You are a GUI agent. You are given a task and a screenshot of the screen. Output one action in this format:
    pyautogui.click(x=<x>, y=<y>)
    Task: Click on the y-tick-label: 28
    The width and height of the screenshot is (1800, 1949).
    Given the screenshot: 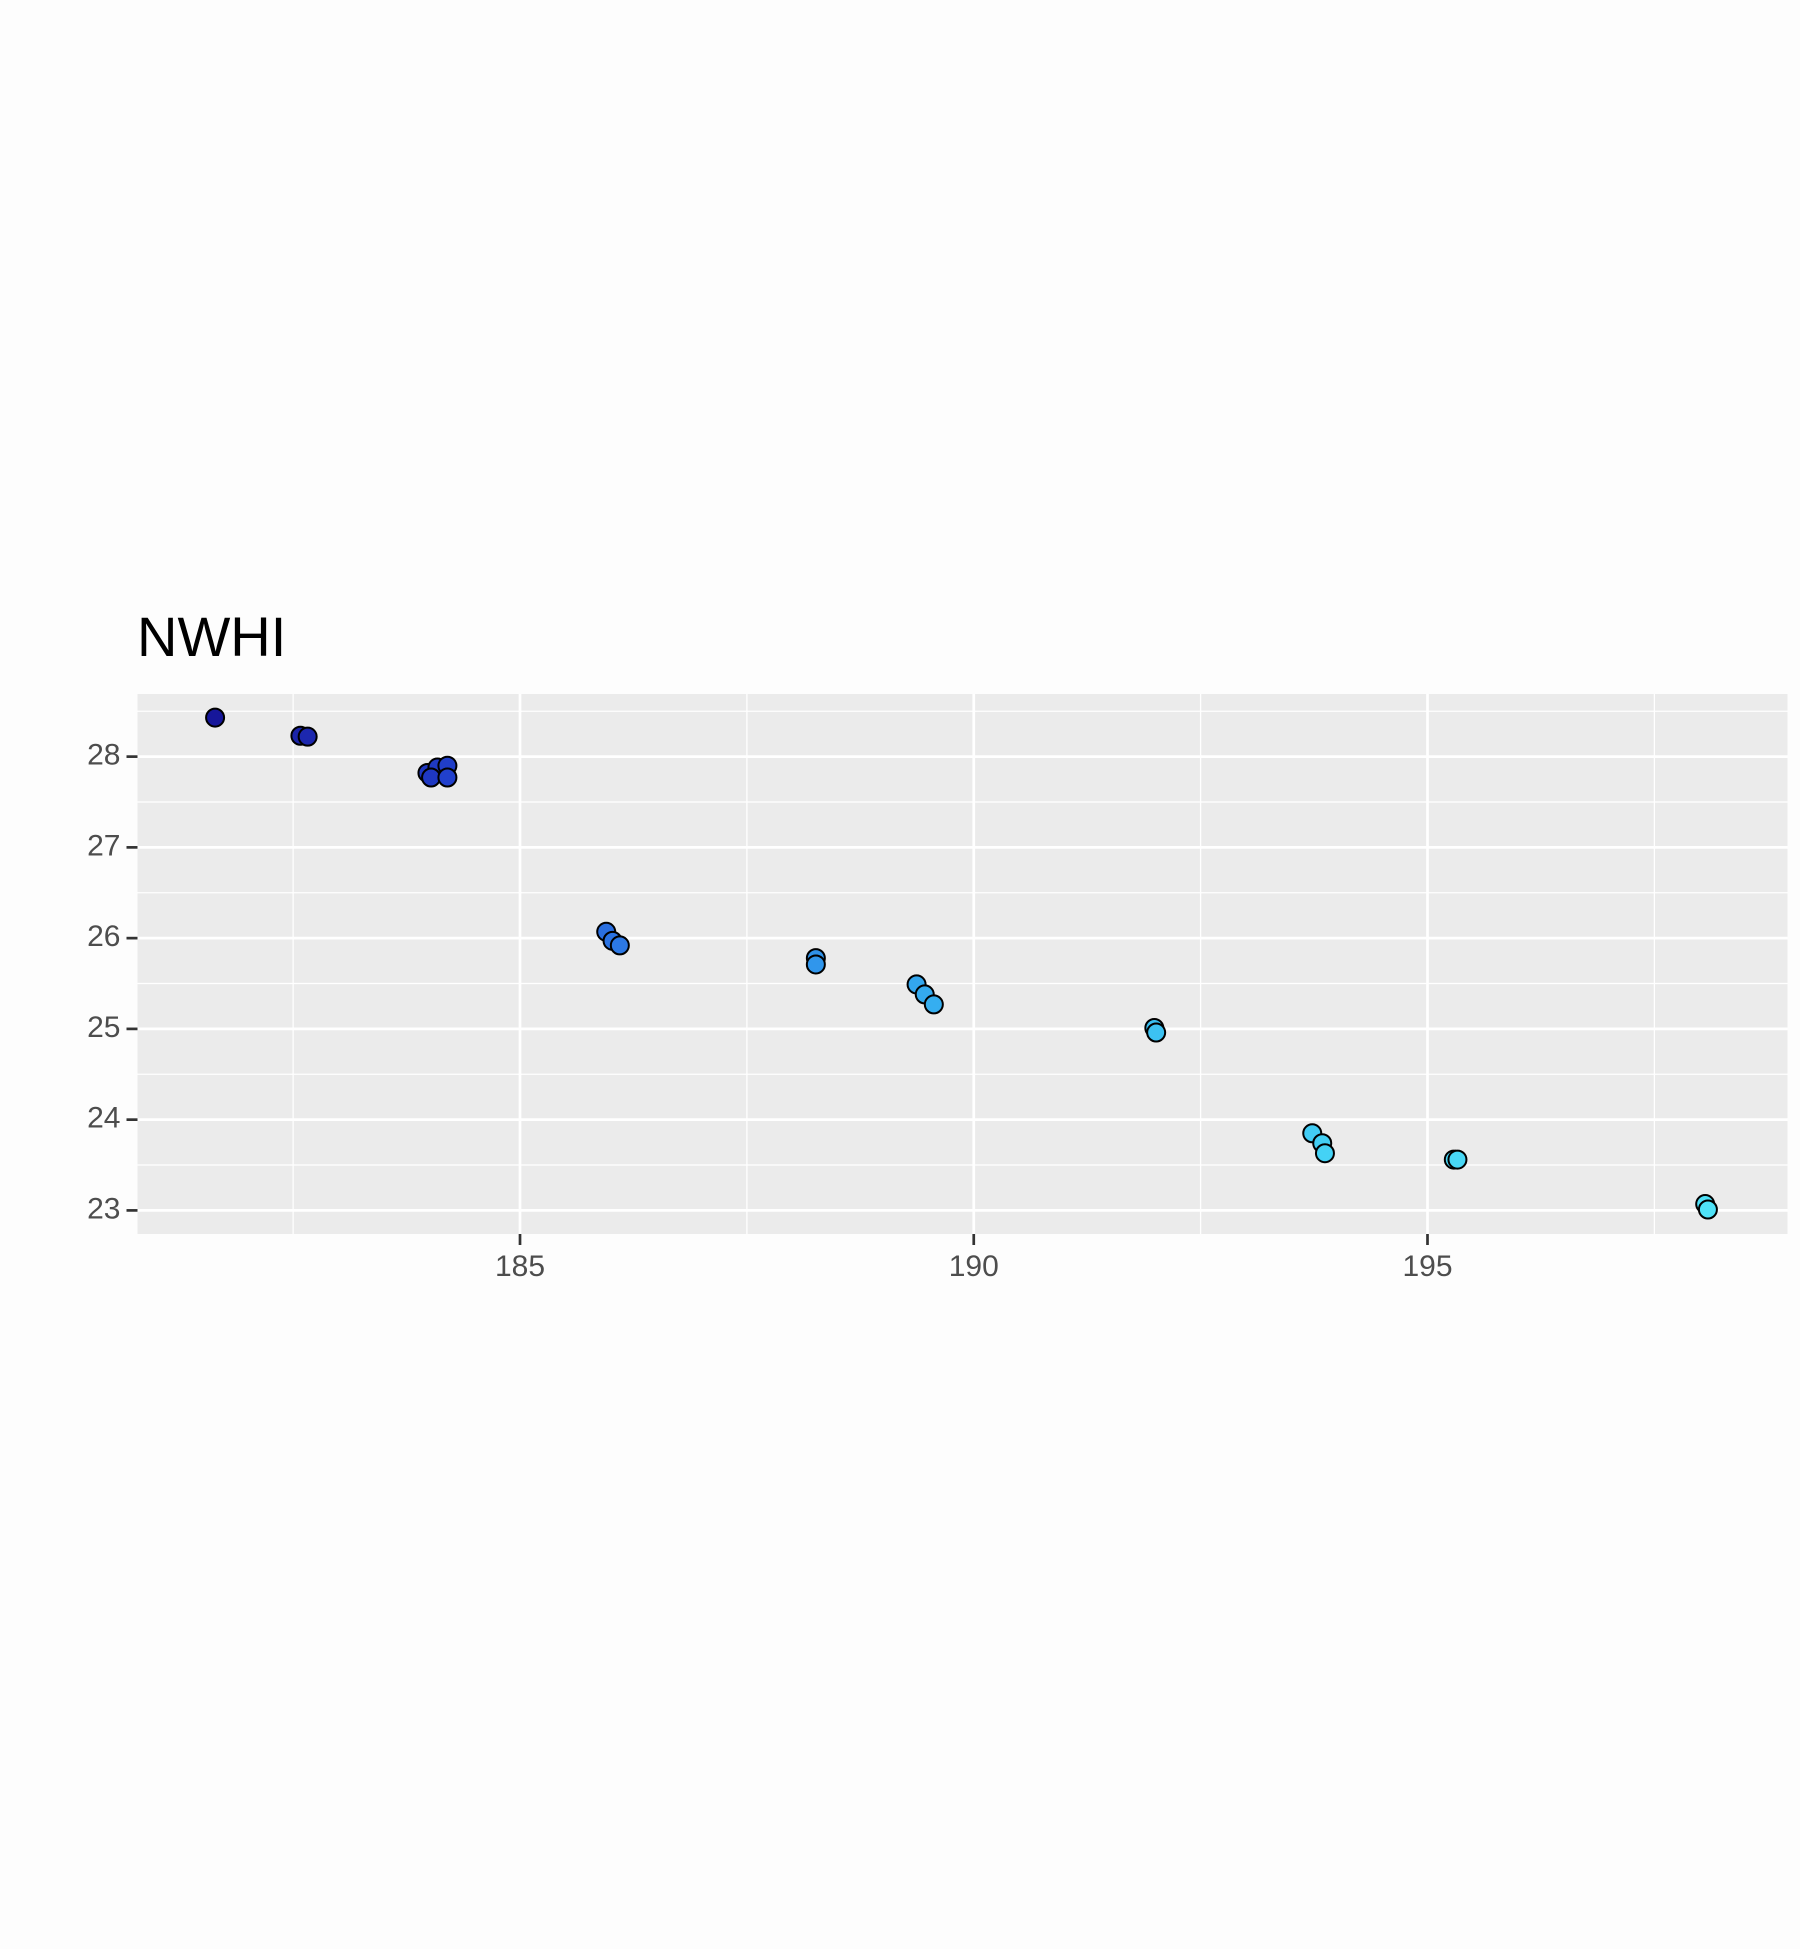 What is the action you would take?
    pyautogui.click(x=103, y=755)
    